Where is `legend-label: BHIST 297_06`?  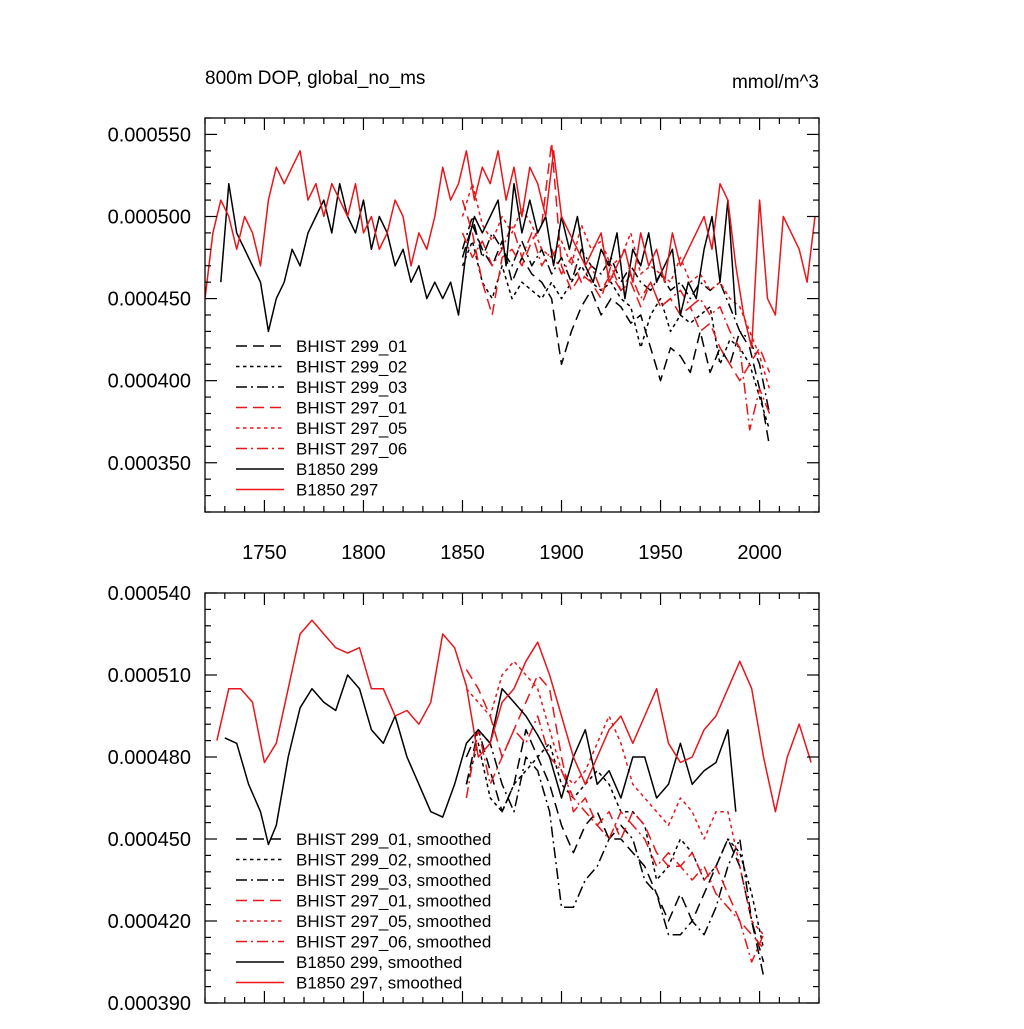
legend-label: BHIST 297_06 is located at coordinates (351, 449).